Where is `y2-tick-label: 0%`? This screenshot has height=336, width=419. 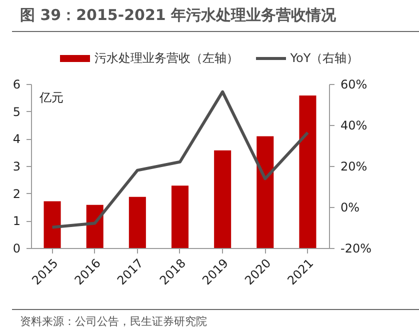
y2-tick-label: 0% is located at coordinates (350, 207).